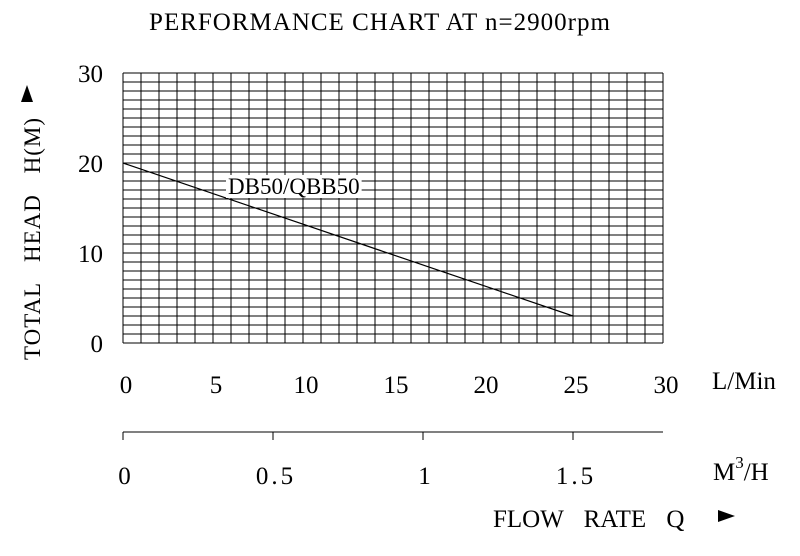  Describe the element at coordinates (126, 385) in the screenshot. I see `x-tick-label: 0` at that location.